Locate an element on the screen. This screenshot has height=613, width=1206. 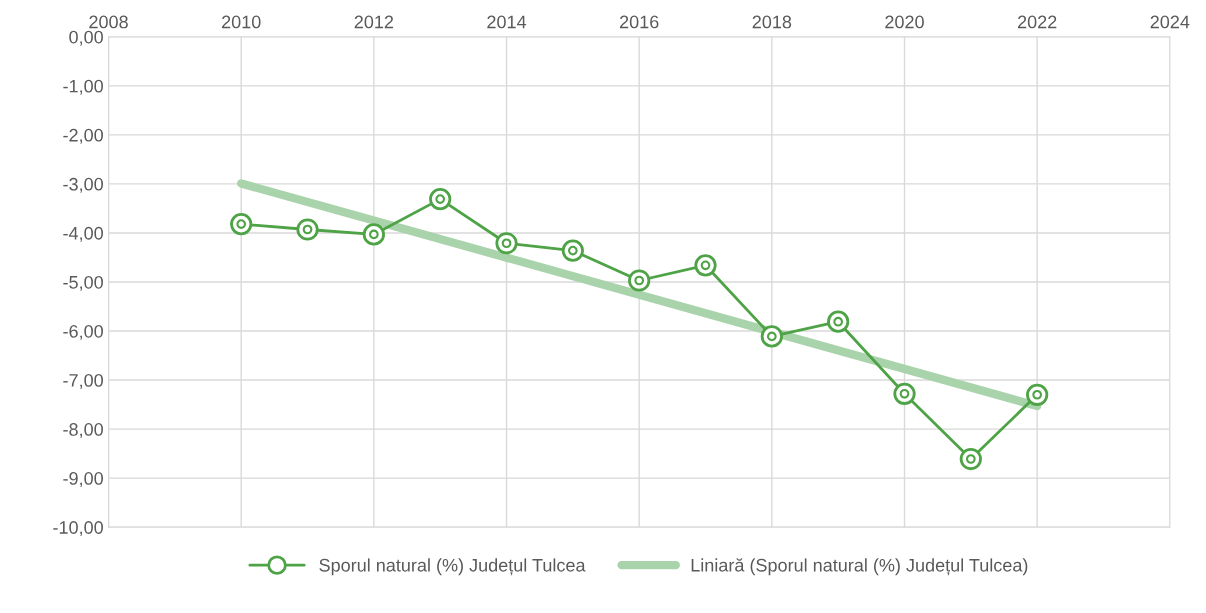
x-tick-label: 2014 is located at coordinates (507, 22).